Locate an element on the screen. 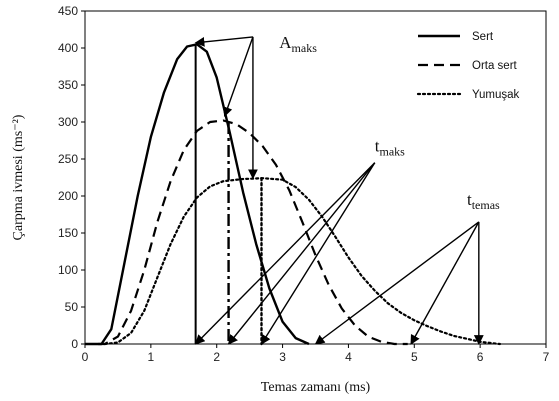 The image size is (559, 401). x-tick-label: 1 is located at coordinates (151, 357).